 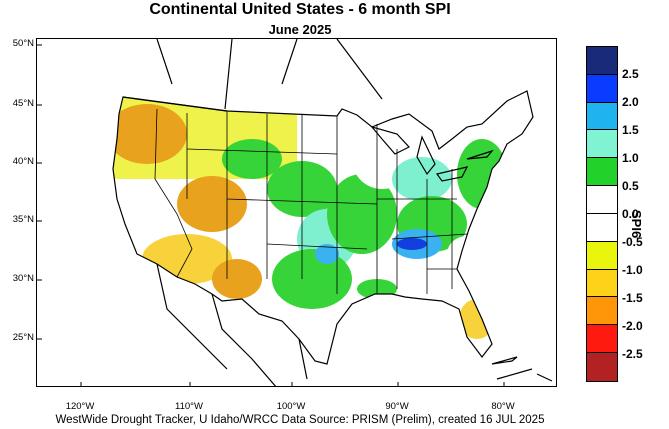 I want to click on map-subtitle: June 2025, so click(x=300, y=29).